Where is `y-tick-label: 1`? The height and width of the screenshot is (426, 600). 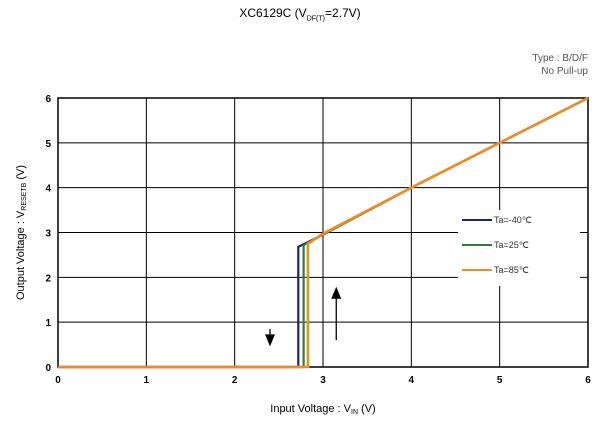
y-tick-label: 1 is located at coordinates (48, 323).